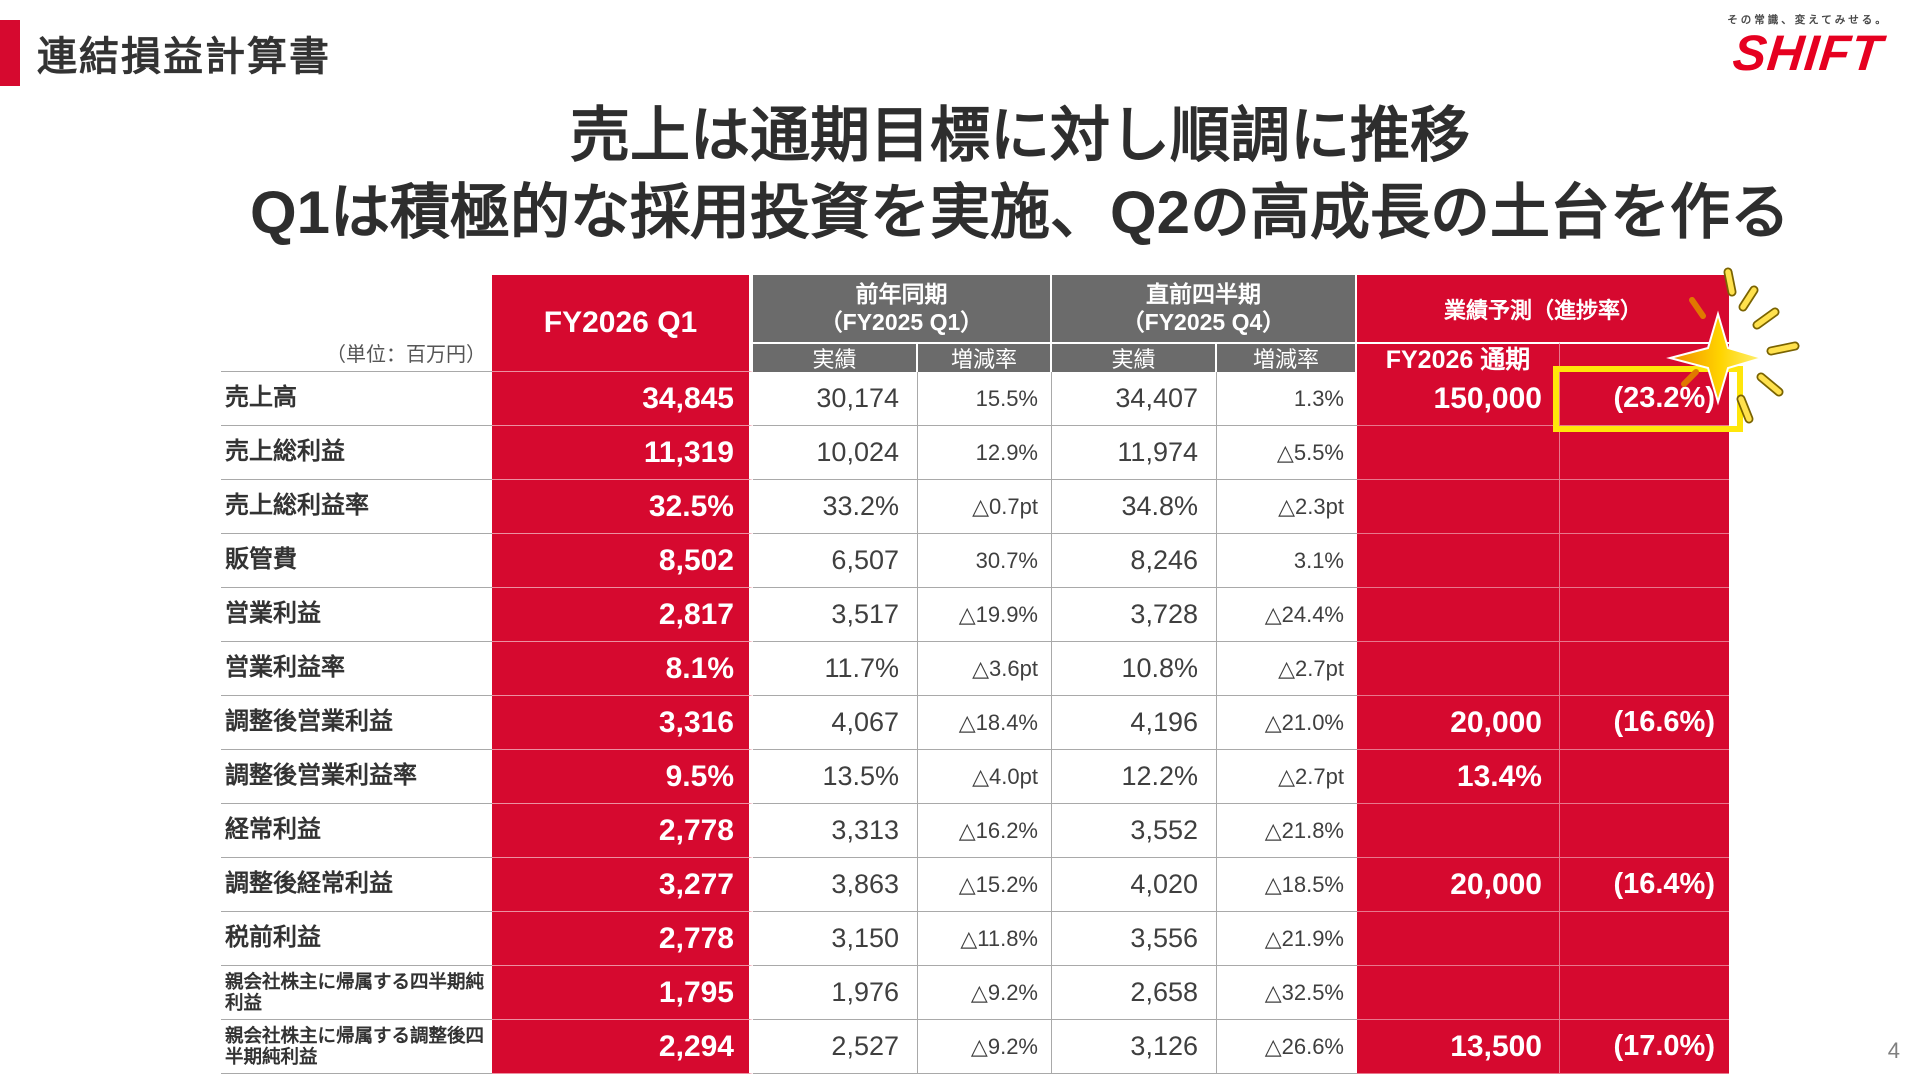  Describe the element at coordinates (835, 777) in the screenshot. I see `yoy-actual-value: 13.5%` at that location.